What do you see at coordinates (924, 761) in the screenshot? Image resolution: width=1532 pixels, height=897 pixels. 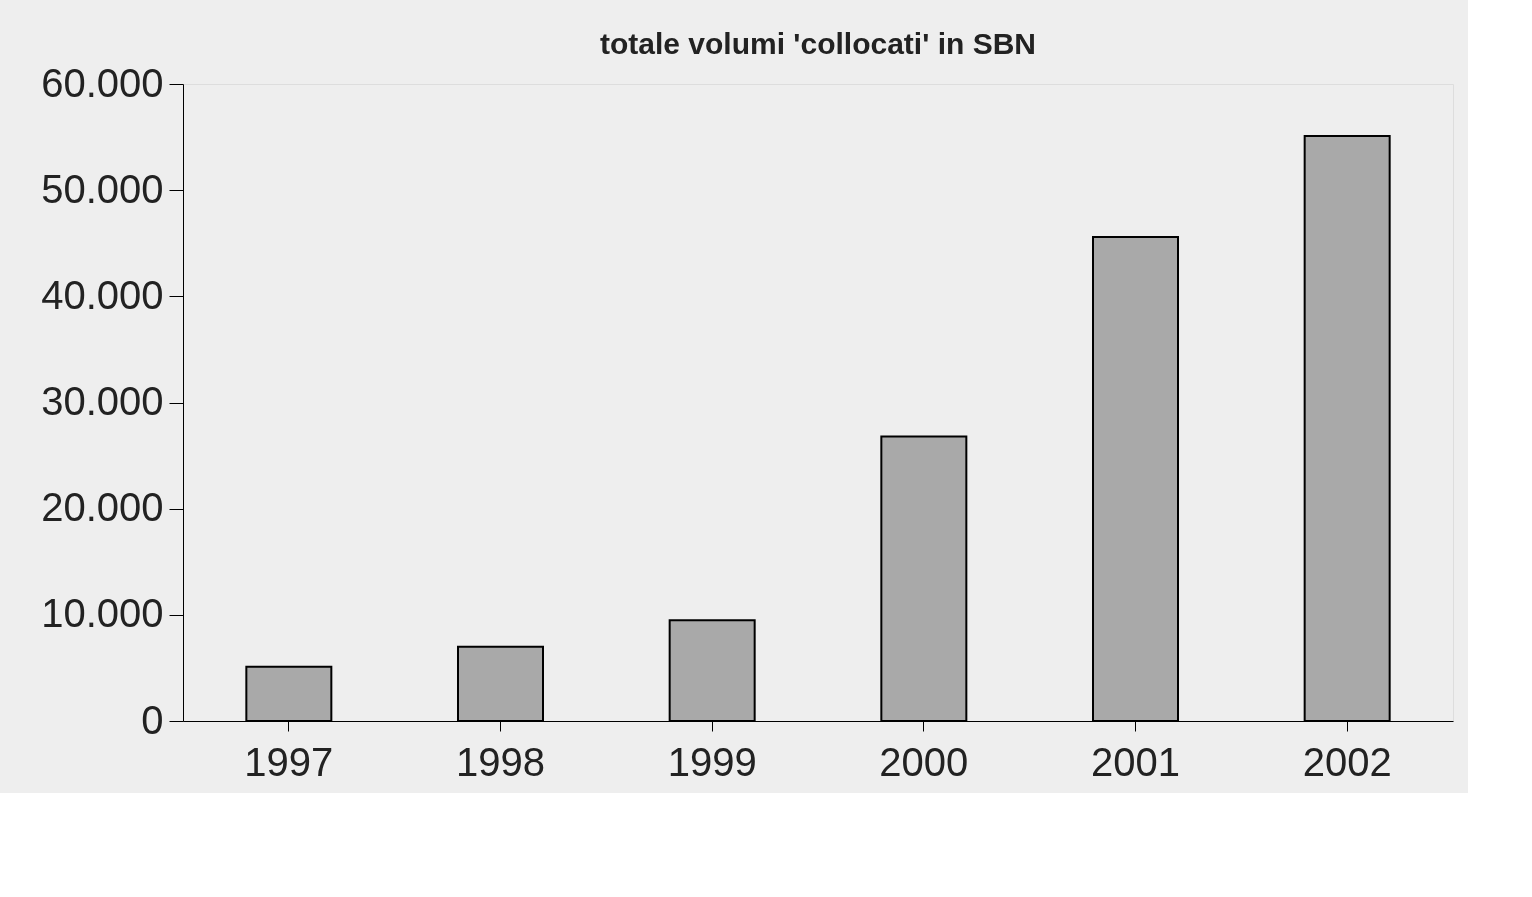 I see `x-tick-label: 2000` at bounding box center [924, 761].